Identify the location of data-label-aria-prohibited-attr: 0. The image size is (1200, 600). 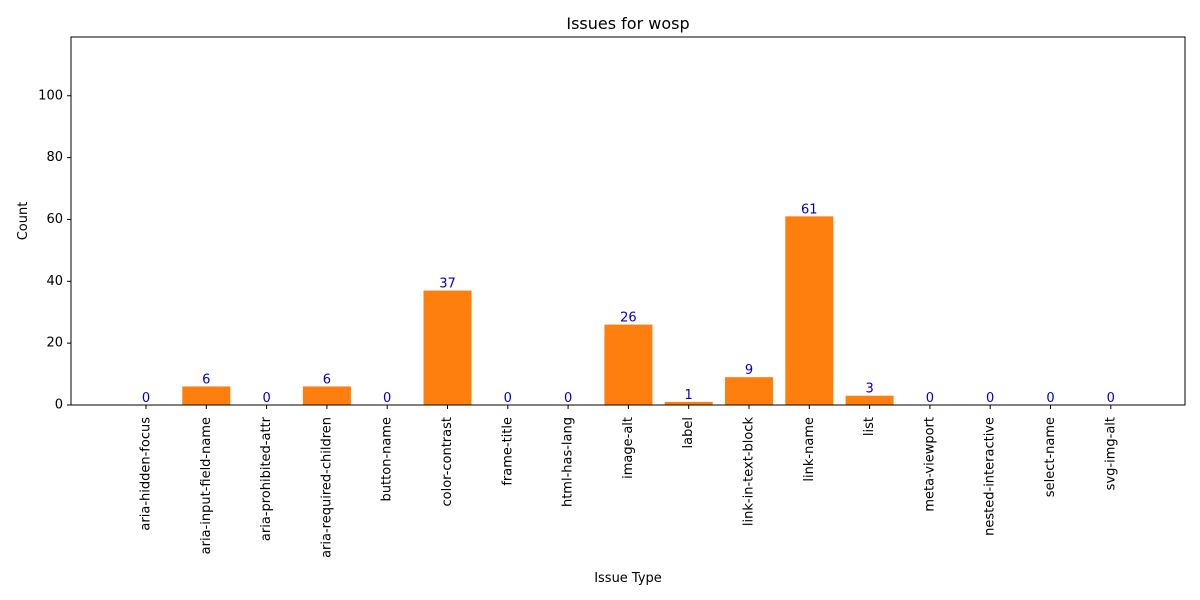
(266, 398).